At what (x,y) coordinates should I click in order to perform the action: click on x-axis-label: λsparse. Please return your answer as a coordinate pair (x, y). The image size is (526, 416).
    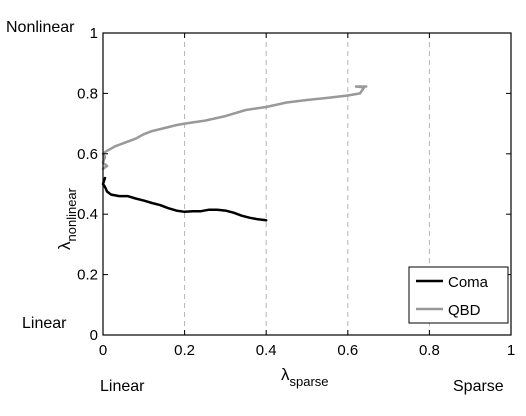
    Looking at the image, I should click on (305, 377).